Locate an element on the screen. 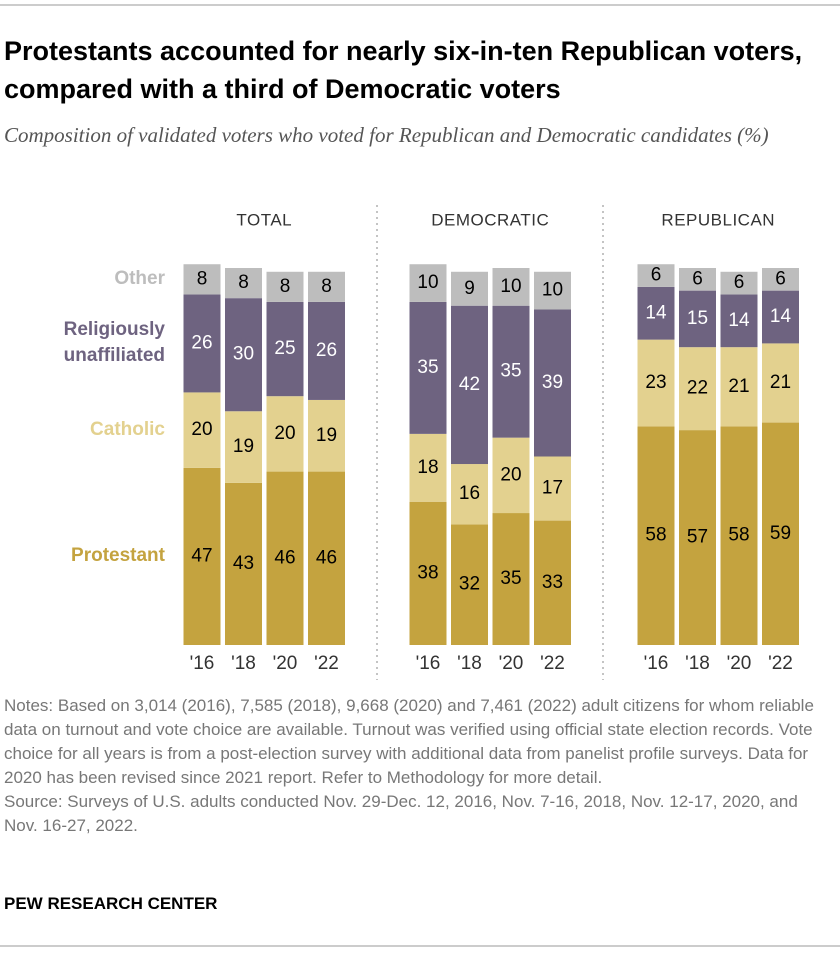 The image size is (840, 954). data-label: 26 is located at coordinates (201, 342).